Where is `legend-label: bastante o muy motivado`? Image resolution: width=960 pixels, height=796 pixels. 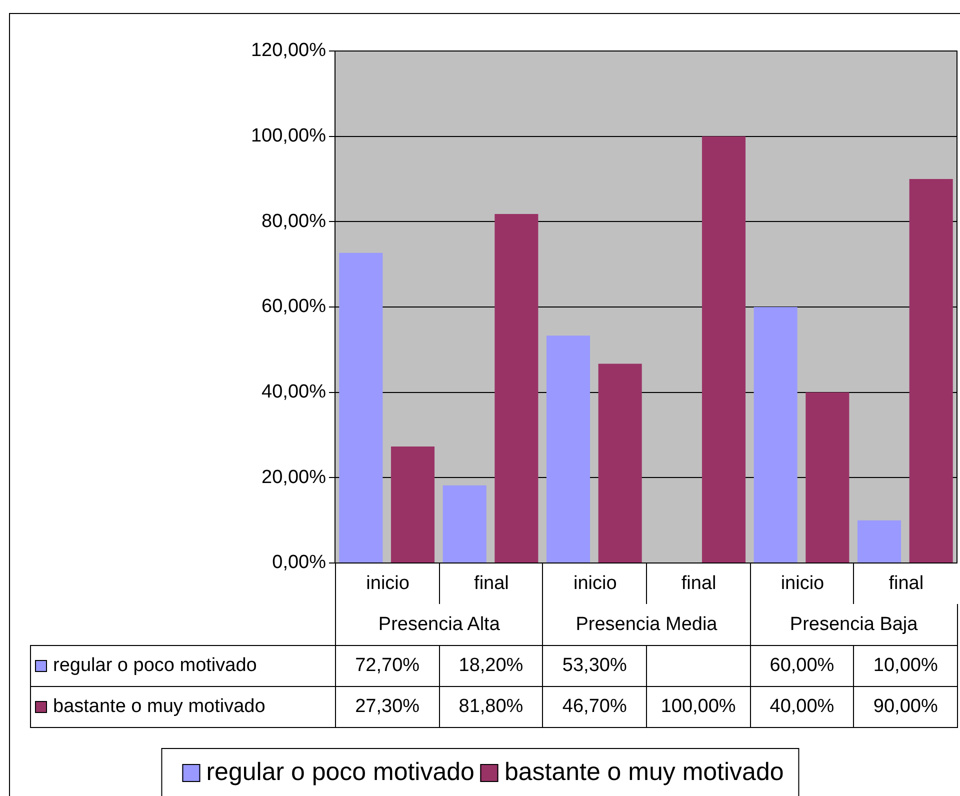 legend-label: bastante o muy motivado is located at coordinates (159, 707).